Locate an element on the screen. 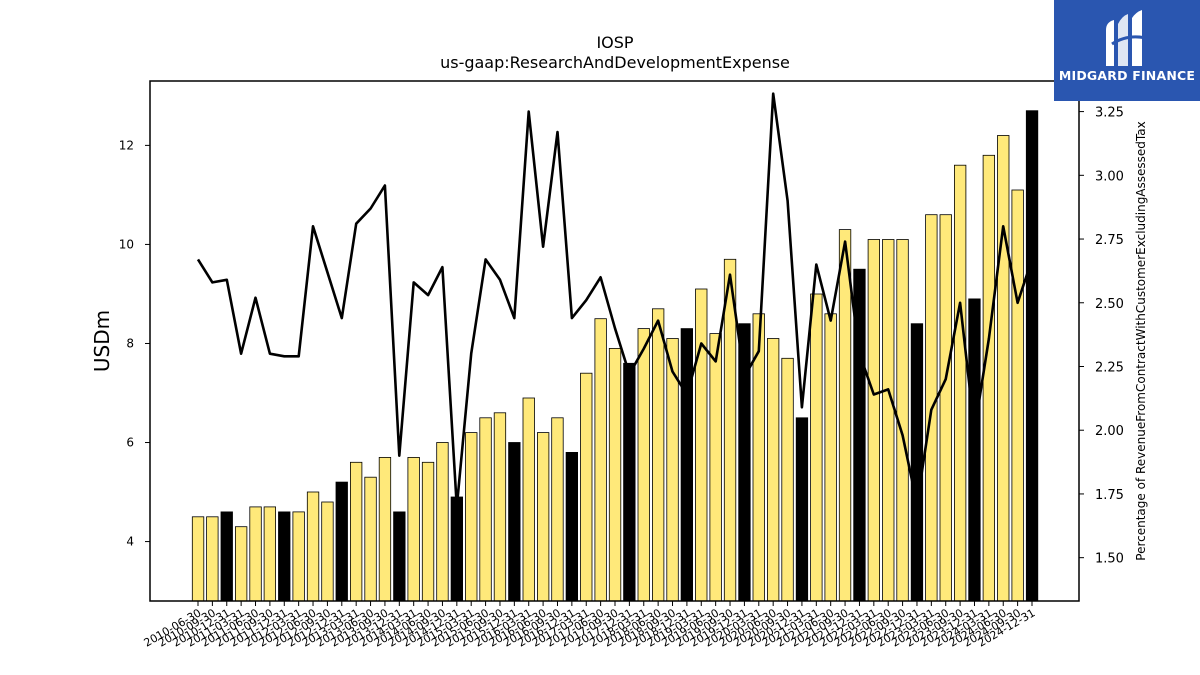 Image resolution: width=1200 pixels, height=675 pixels. y-tick-label-8: 8 is located at coordinates (130, 343).